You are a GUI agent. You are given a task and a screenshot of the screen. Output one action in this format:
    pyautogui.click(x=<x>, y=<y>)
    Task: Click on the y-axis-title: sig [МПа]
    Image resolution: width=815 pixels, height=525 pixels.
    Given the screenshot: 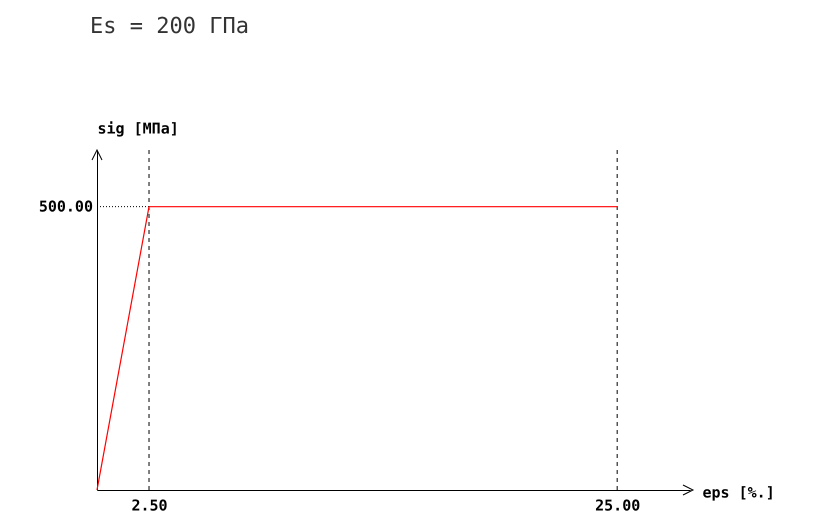 What is the action you would take?
    pyautogui.click(x=138, y=129)
    